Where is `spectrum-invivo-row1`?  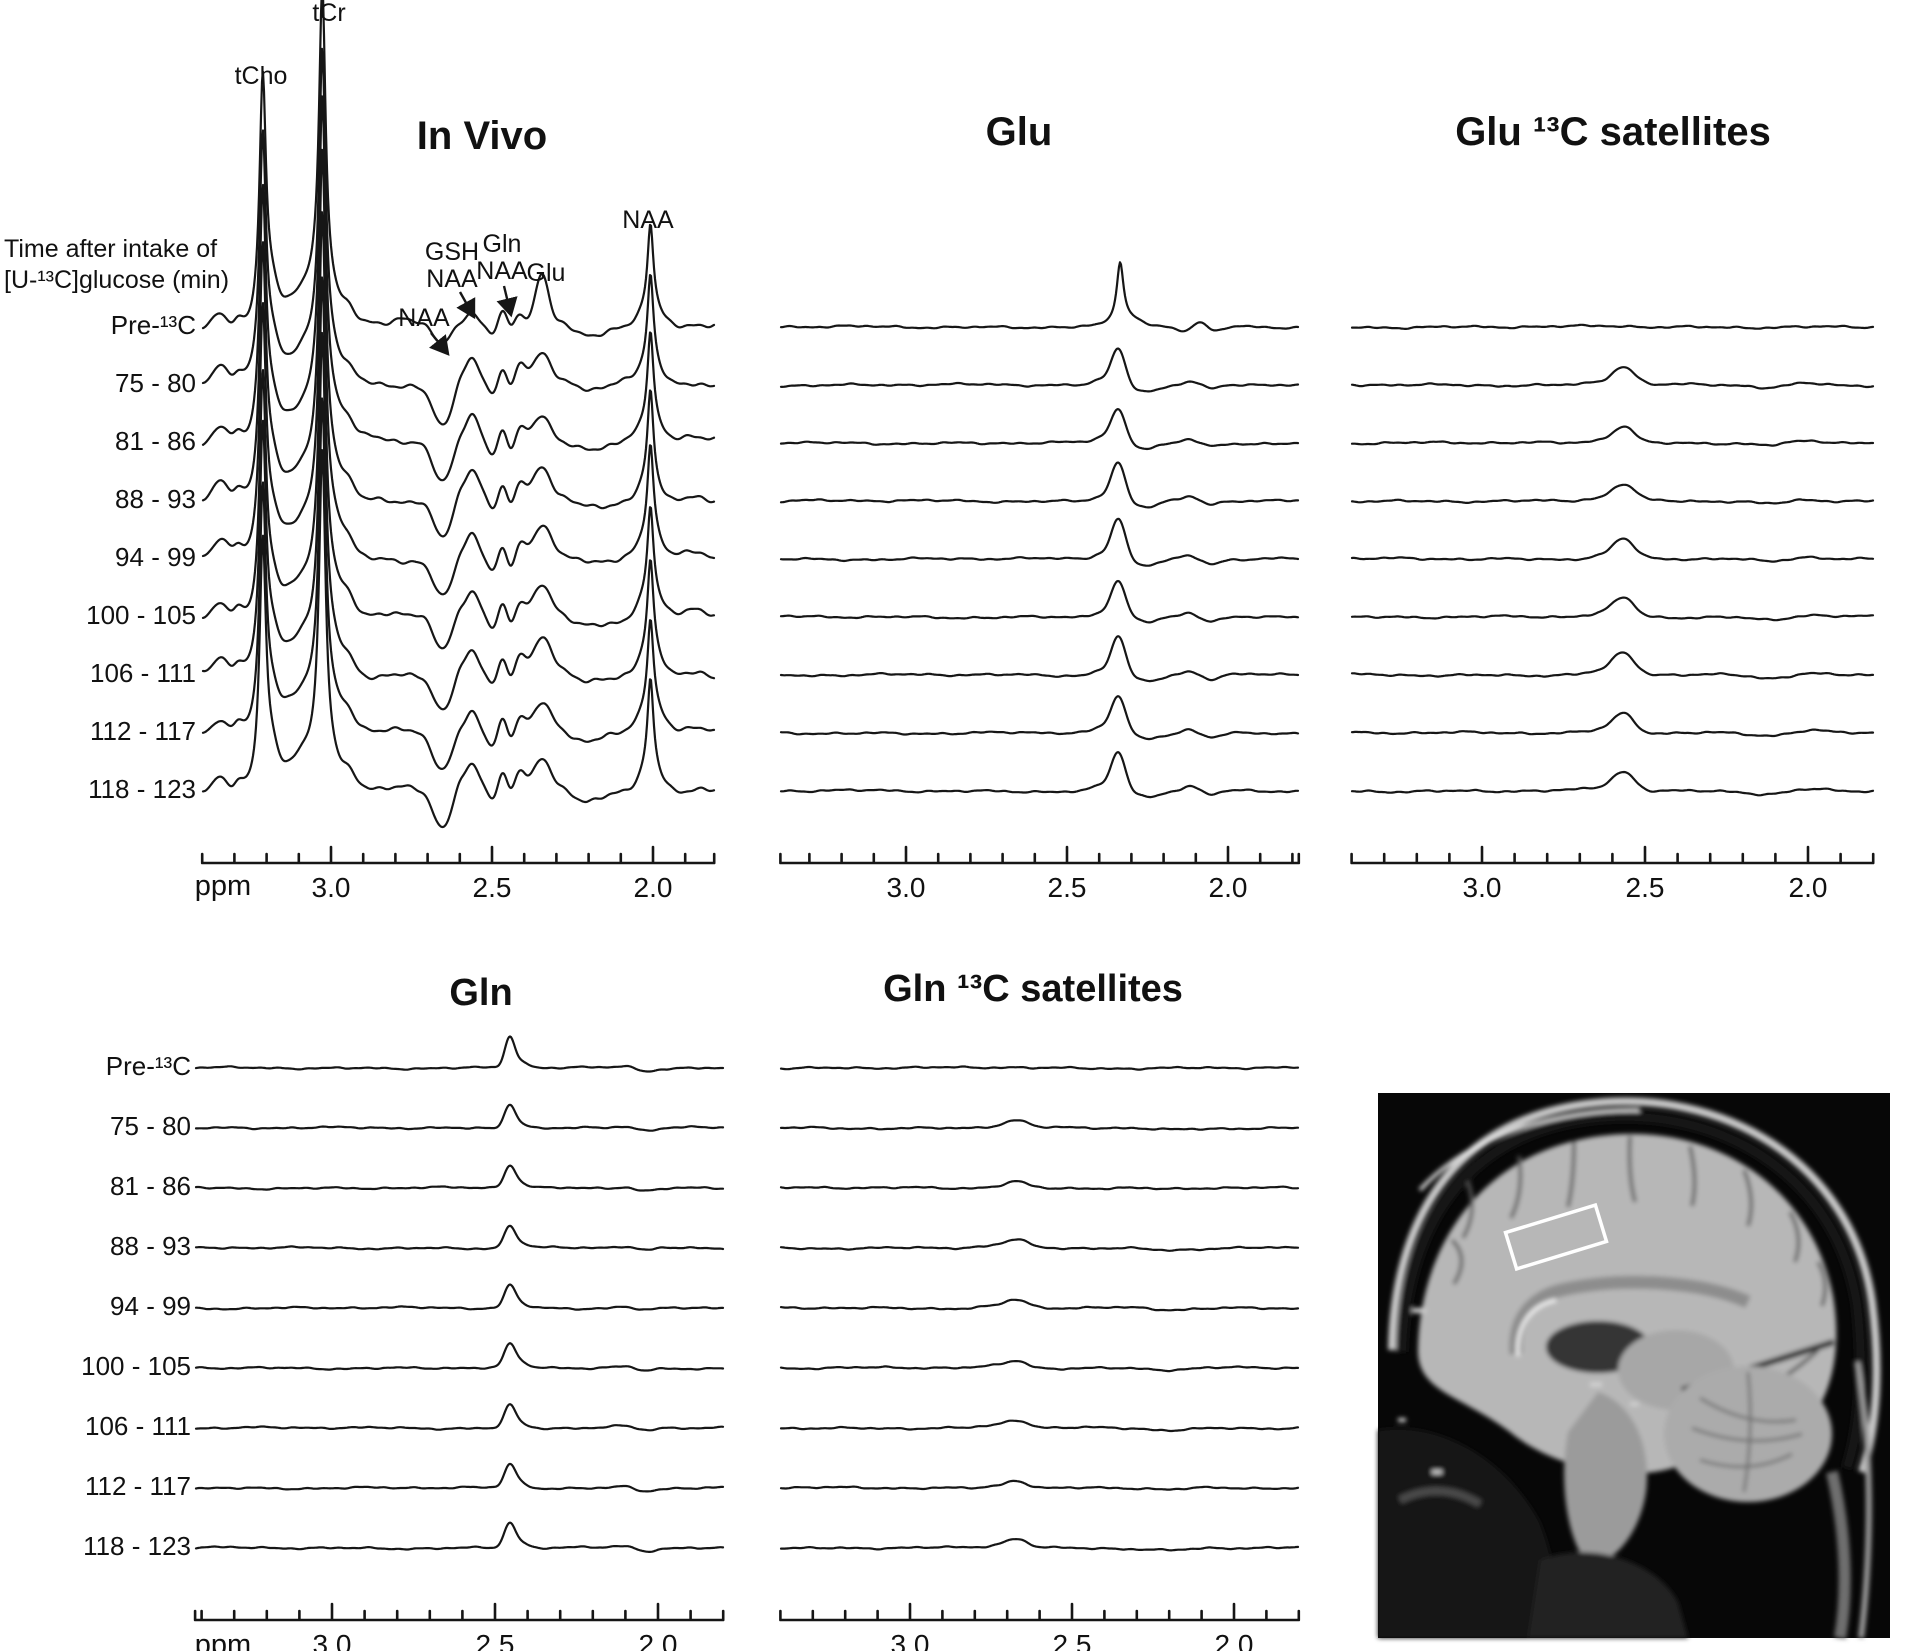 spectrum-invivo-row1 is located at coordinates (458, 236).